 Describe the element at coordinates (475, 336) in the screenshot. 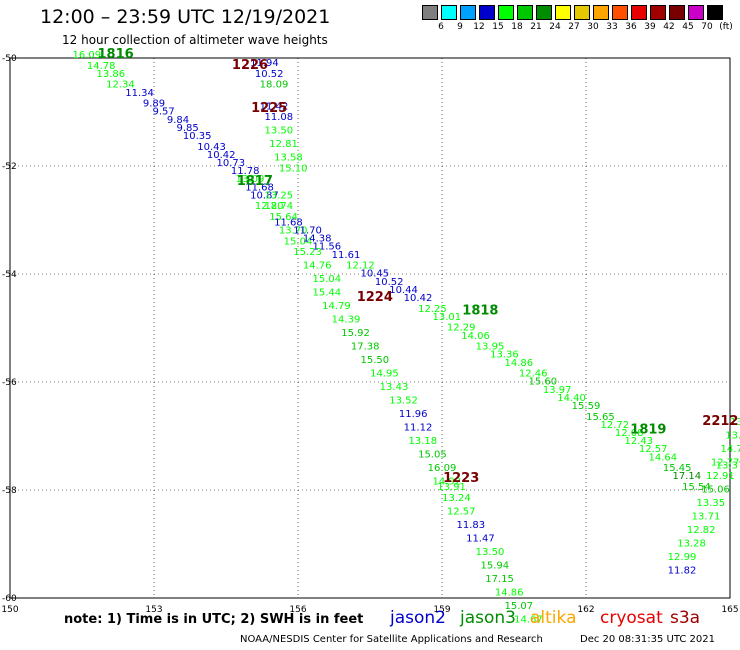

I see `wave-height-value: 14.06` at that location.